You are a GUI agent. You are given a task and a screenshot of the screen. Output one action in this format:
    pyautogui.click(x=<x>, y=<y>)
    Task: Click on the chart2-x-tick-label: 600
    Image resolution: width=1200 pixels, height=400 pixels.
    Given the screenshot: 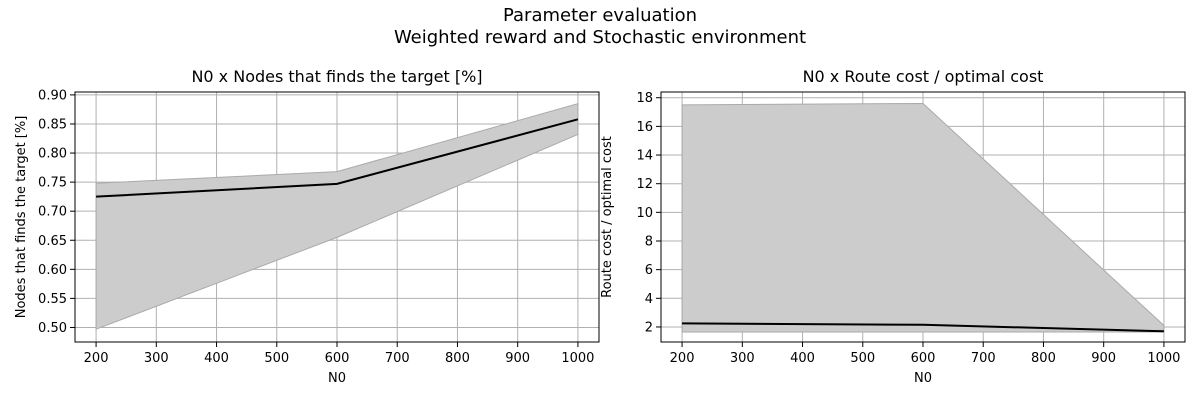 What is the action you would take?
    pyautogui.click(x=923, y=358)
    